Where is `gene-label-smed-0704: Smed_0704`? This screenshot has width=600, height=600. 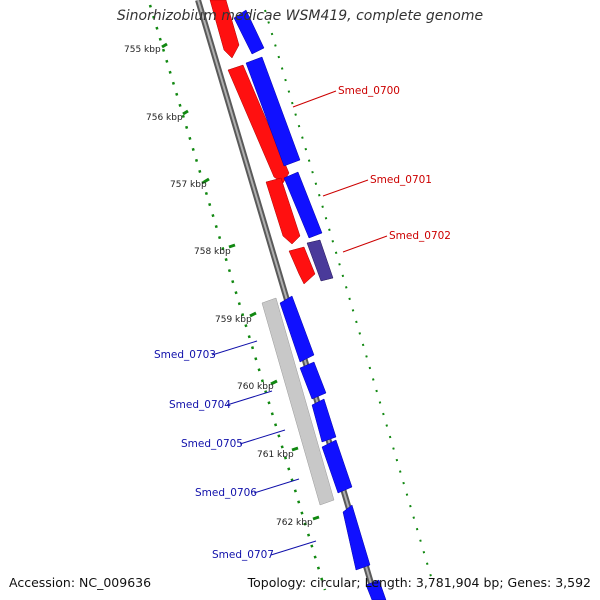 gene-label-smed-0704: Smed_0704 is located at coordinates (200, 405).